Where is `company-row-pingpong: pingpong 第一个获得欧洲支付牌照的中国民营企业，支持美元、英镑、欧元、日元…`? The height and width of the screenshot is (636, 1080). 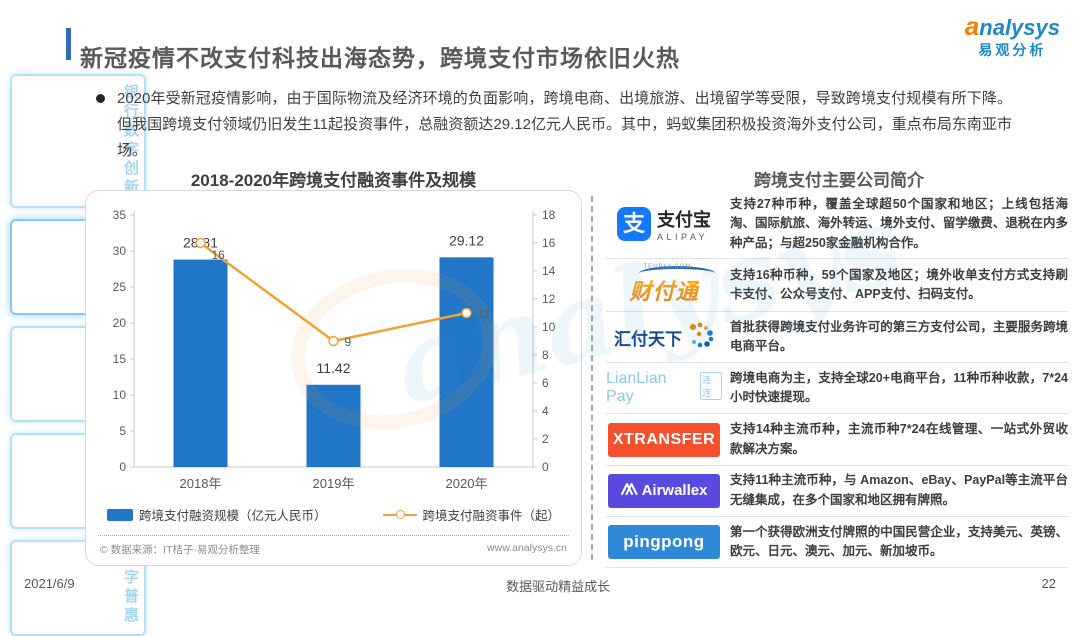
company-row-pingpong: pingpong 第一个获得欧洲支付牌照的中国民营企业，支持美元、英镑、欧元、日元… is located at coordinates (837, 542).